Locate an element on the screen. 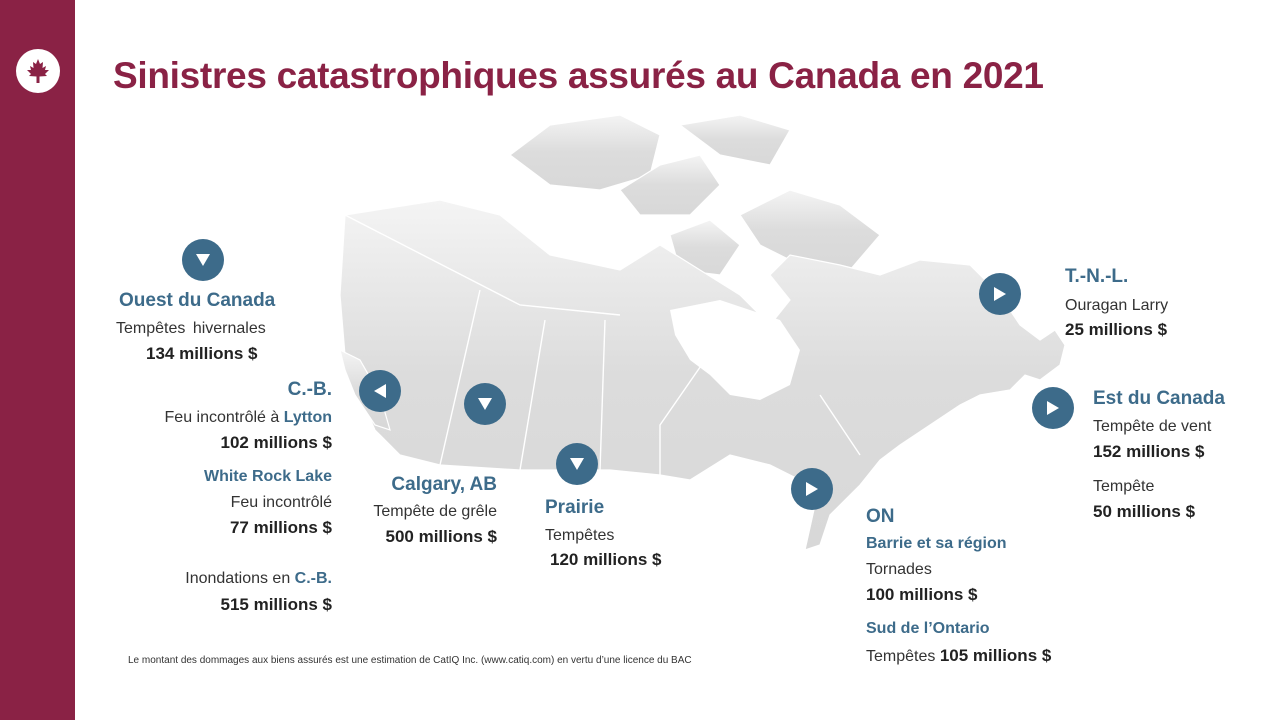 The image size is (1280, 720). bc-floods-amount: 515 millions $ is located at coordinates (276, 604).